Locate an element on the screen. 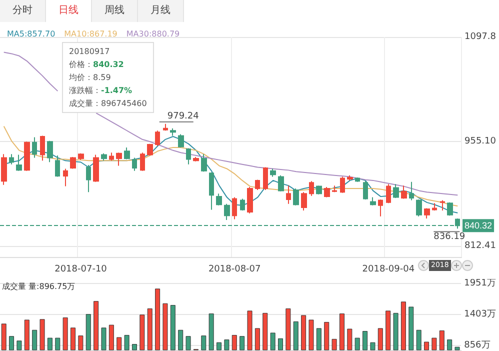 The height and width of the screenshot is (351, 499). text: MA5:857.70 is located at coordinates (31, 34).